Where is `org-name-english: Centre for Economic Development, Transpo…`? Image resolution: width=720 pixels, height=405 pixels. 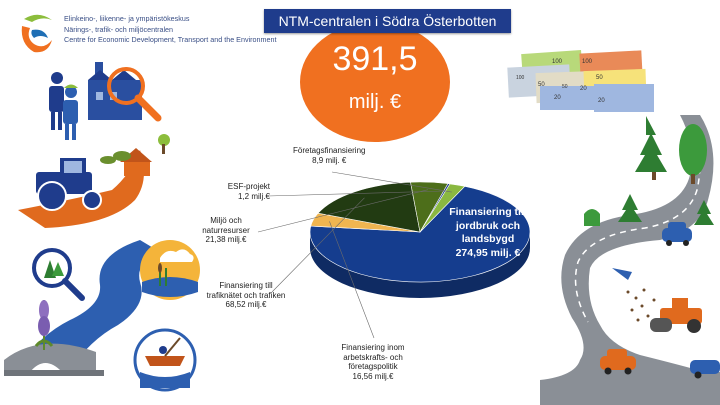
org-name-english: Centre for Economic Development, Transpo… is located at coordinates (170, 40).